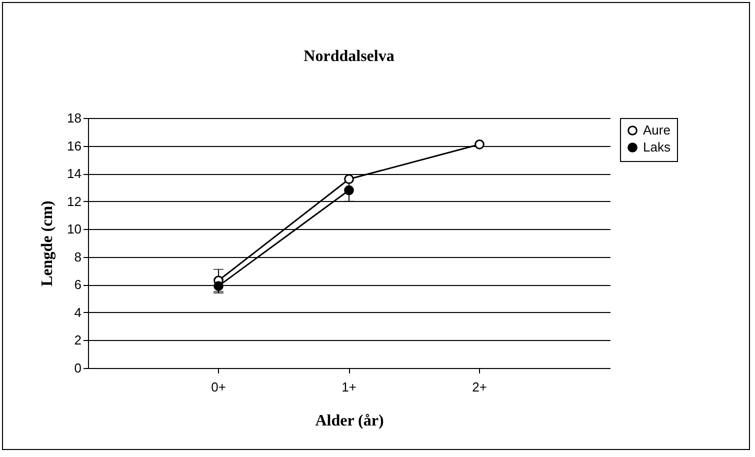 This screenshot has height=457, width=755. What do you see at coordinates (479, 387) in the screenshot?
I see `x-tick-label: 2+` at bounding box center [479, 387].